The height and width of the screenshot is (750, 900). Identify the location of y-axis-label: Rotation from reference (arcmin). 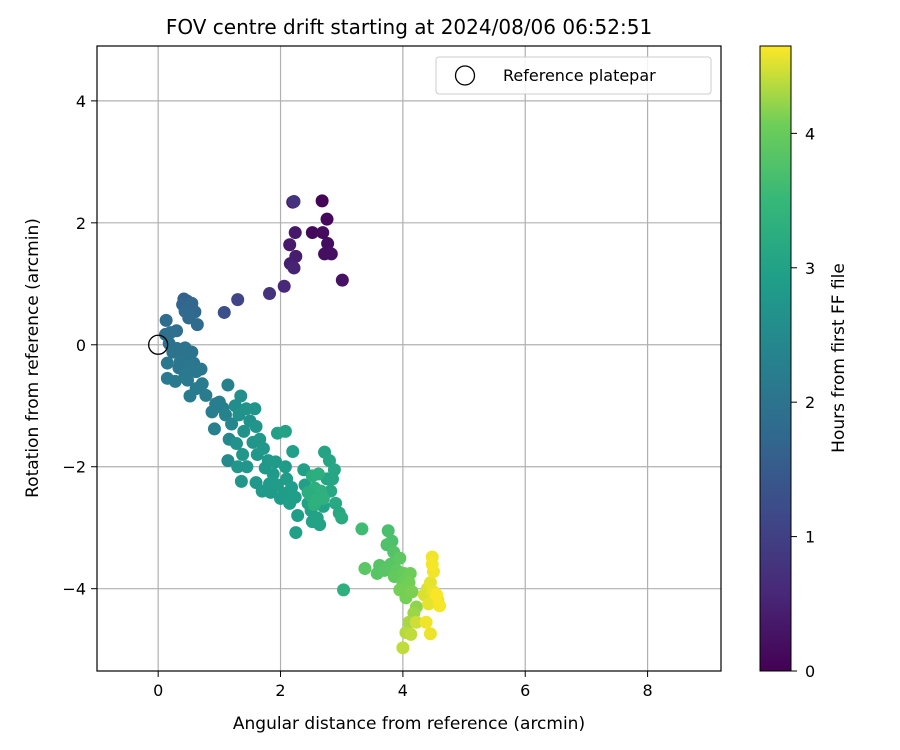
(33, 358).